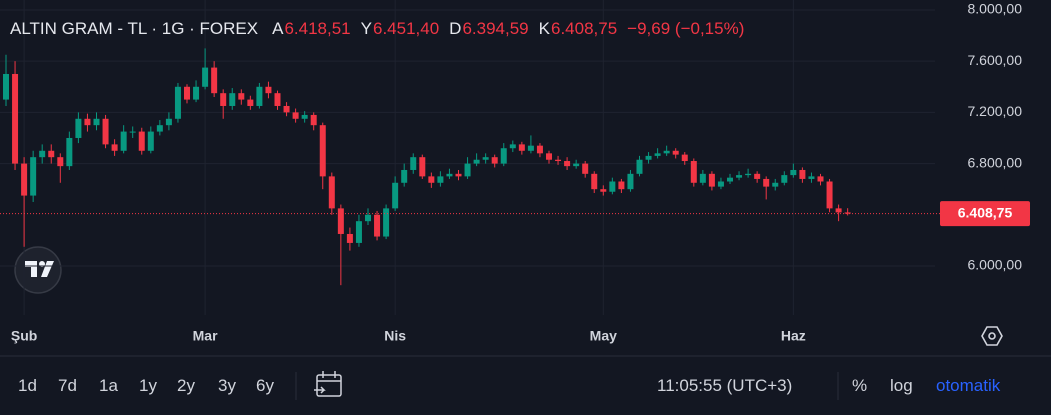  Describe the element at coordinates (148, 385) in the screenshot. I see `range-button: 1y` at that location.